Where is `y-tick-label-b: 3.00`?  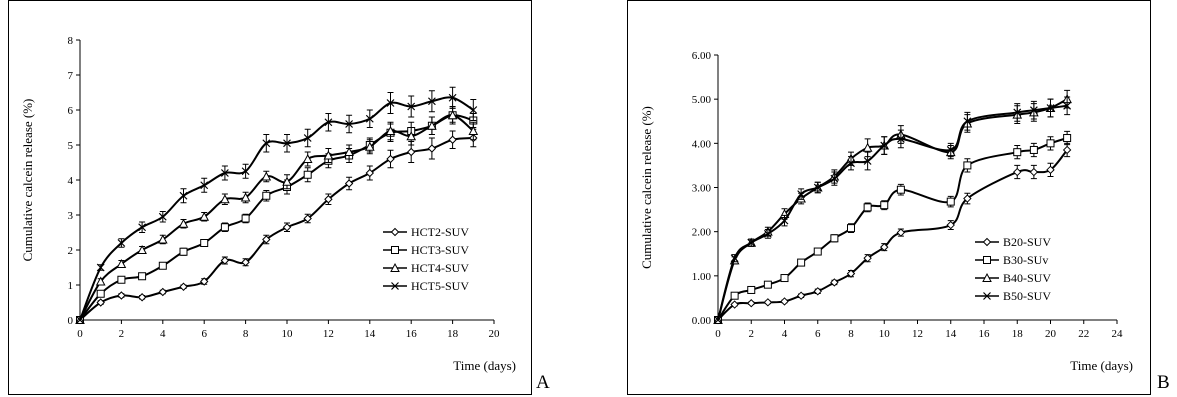
y-tick-label-b: 3.00 is located at coordinates (702, 189).